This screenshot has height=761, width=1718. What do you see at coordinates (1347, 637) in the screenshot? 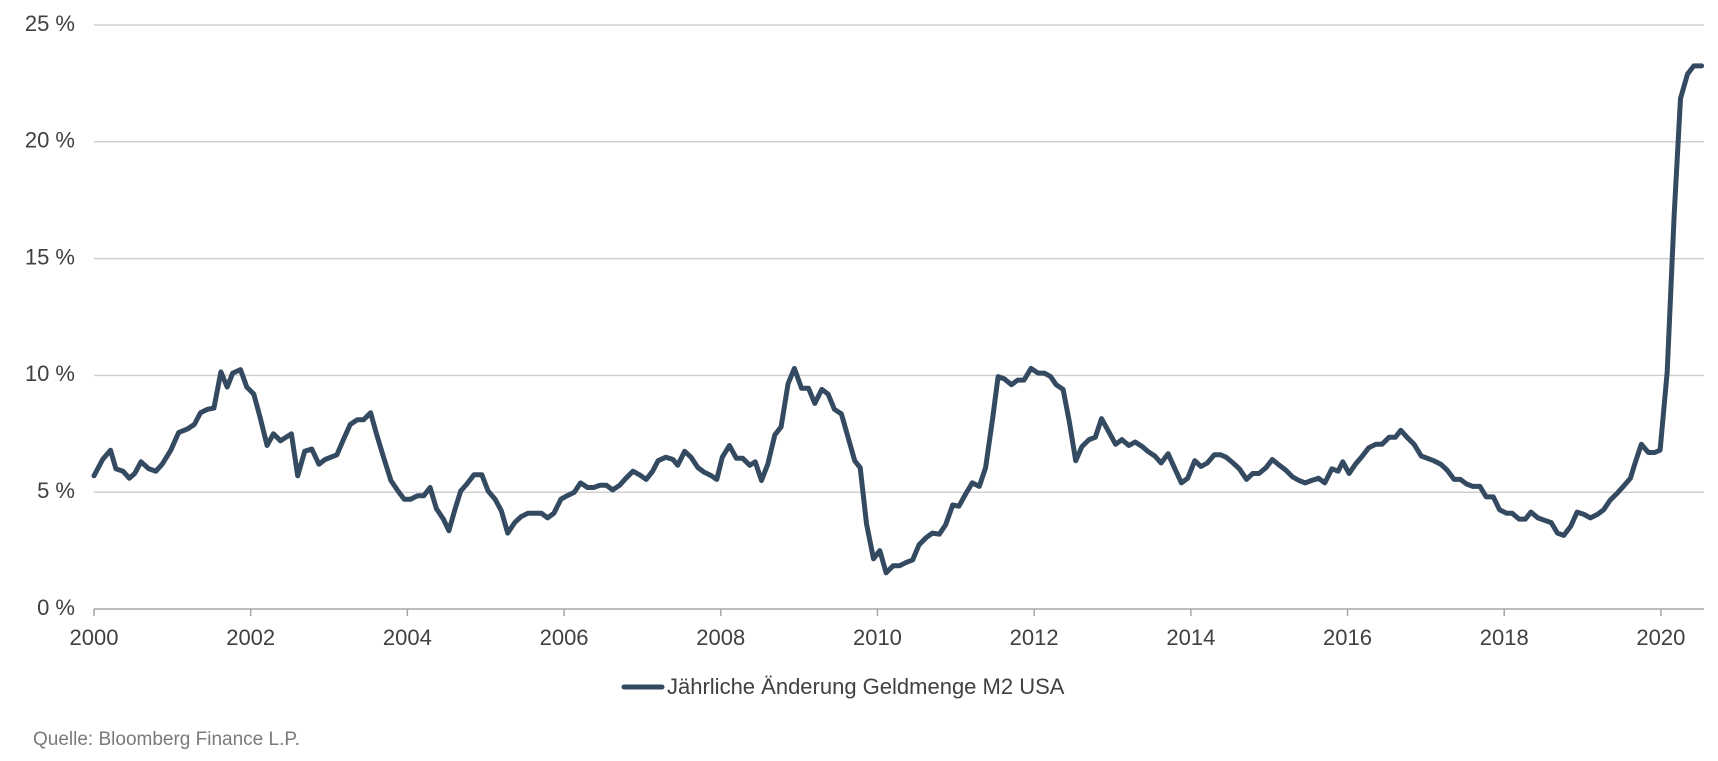
I see `x-tick-label: 2016` at bounding box center [1347, 637].